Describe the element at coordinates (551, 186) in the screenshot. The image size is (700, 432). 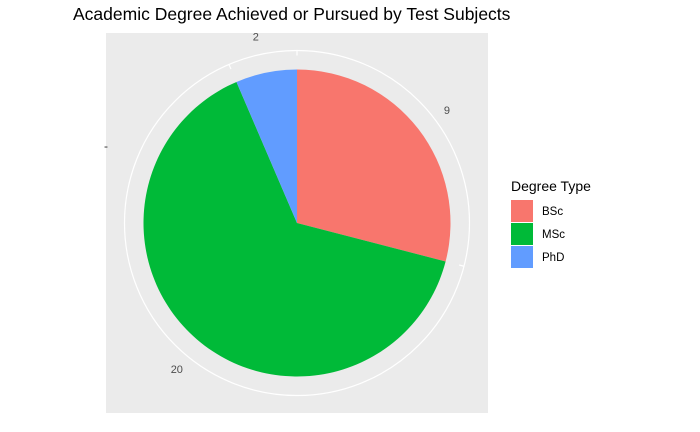
I see `legend-title: Degree Type` at that location.